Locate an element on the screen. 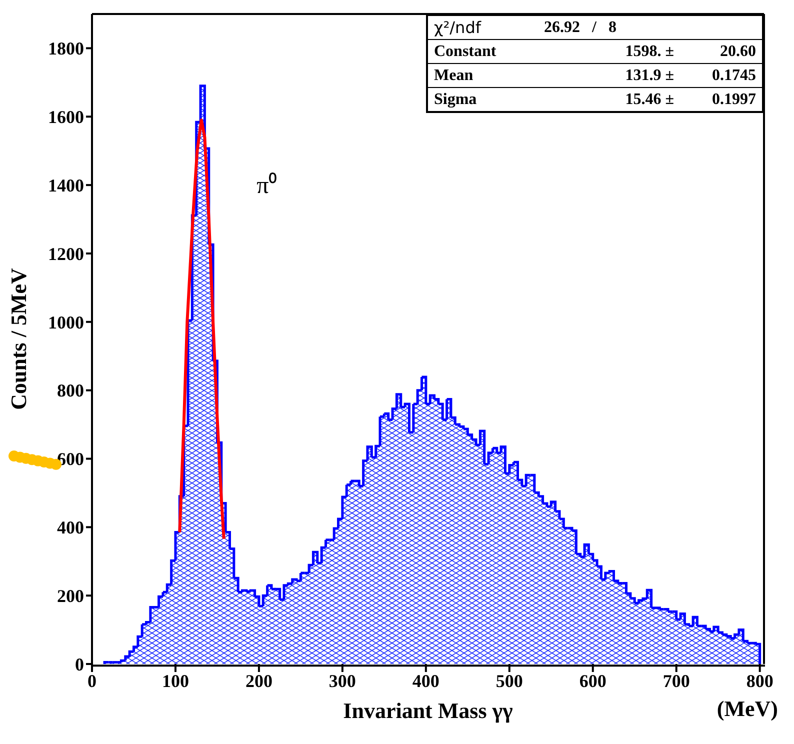  annotation: Constant is located at coordinates (465, 51).